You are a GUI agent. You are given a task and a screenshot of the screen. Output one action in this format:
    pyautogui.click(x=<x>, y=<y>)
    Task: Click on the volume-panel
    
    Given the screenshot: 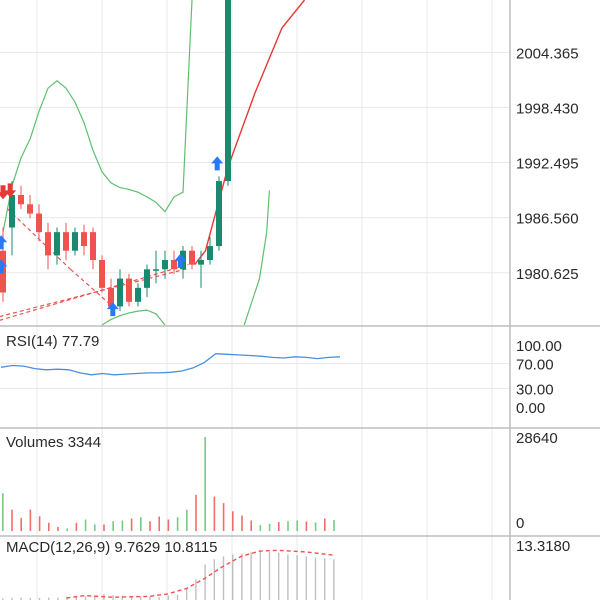 What is the action you would take?
    pyautogui.click(x=168, y=484)
    